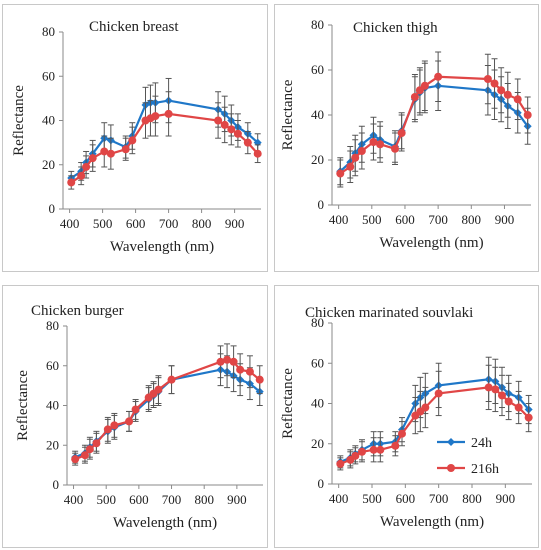 The image size is (541, 550). Describe the element at coordinates (485, 469) in the screenshot. I see `legend-label: 216h` at that location.